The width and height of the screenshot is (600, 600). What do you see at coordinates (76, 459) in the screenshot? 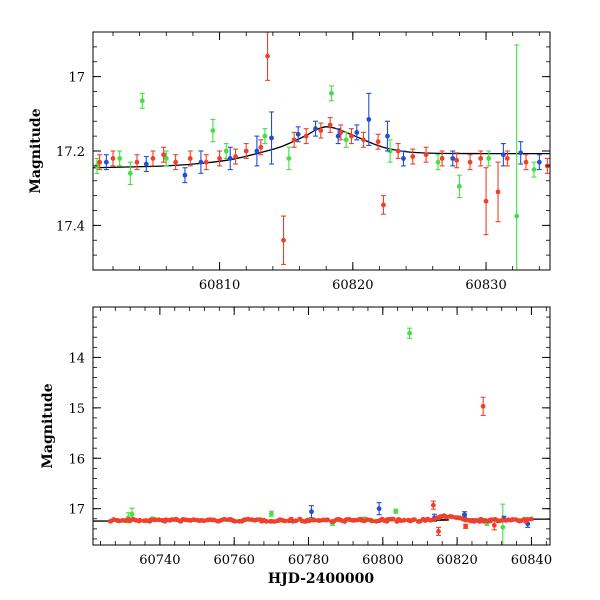
I see `bottom-y-tick-label: 16` at bounding box center [76, 459].